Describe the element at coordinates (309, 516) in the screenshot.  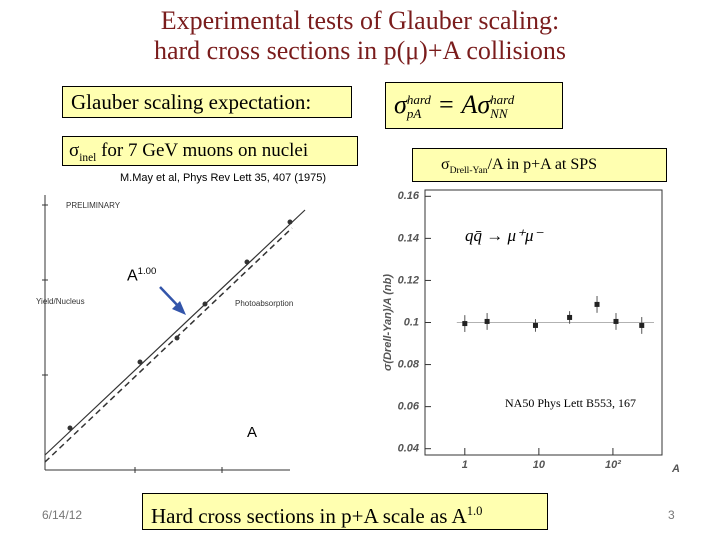
I see `bottom-text: Hard cross sections in p+A scale as A` at that location.